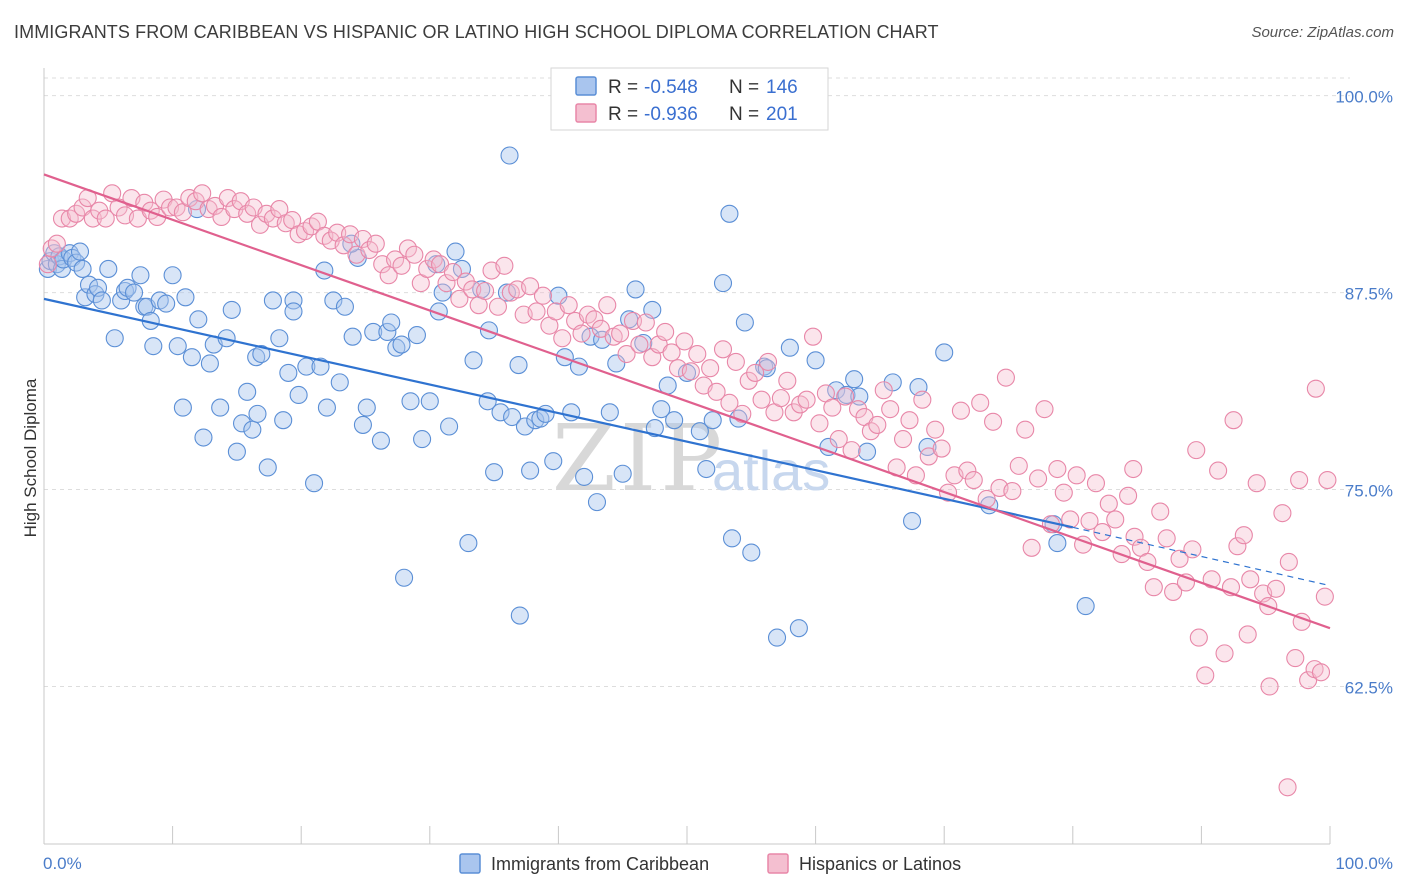 This screenshot has height=892, width=1406. Describe the element at coordinates (586, 113) in the screenshot. I see `legend-swatch-pink` at that location.